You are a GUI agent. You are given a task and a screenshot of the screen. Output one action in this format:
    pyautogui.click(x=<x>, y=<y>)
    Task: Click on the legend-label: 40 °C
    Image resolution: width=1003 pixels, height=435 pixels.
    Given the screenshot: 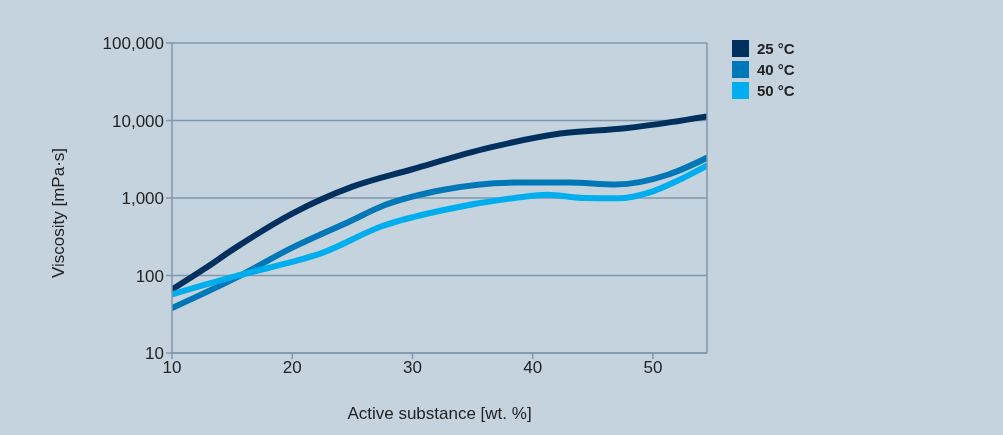 What is the action you would take?
    pyautogui.click(x=776, y=69)
    